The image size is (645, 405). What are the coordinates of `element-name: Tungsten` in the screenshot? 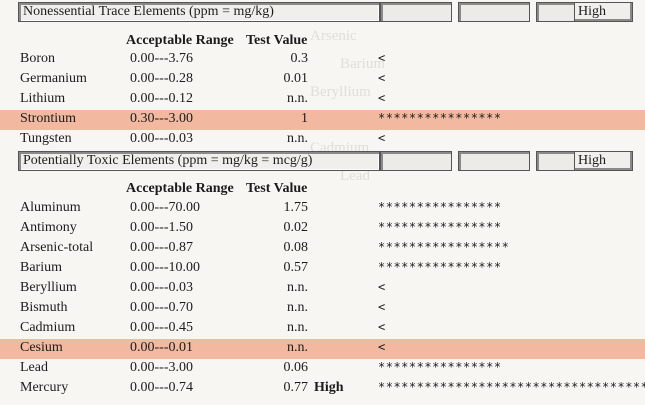 It's located at (46, 138).